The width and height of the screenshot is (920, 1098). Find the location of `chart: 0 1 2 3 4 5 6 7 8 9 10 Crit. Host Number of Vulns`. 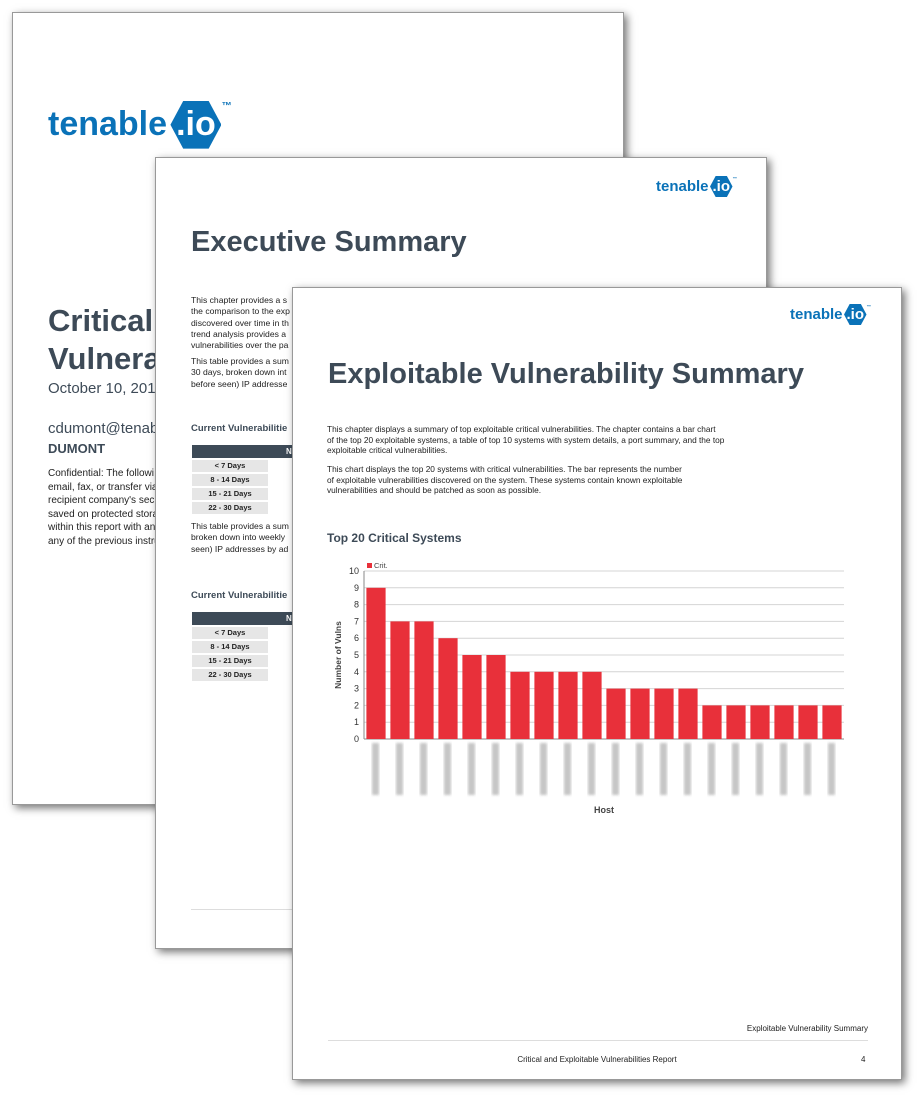

chart: 0 1 2 3 4 5 6 7 8 9 10 Crit. Host Number of Vulns is located at coordinates (588, 688).